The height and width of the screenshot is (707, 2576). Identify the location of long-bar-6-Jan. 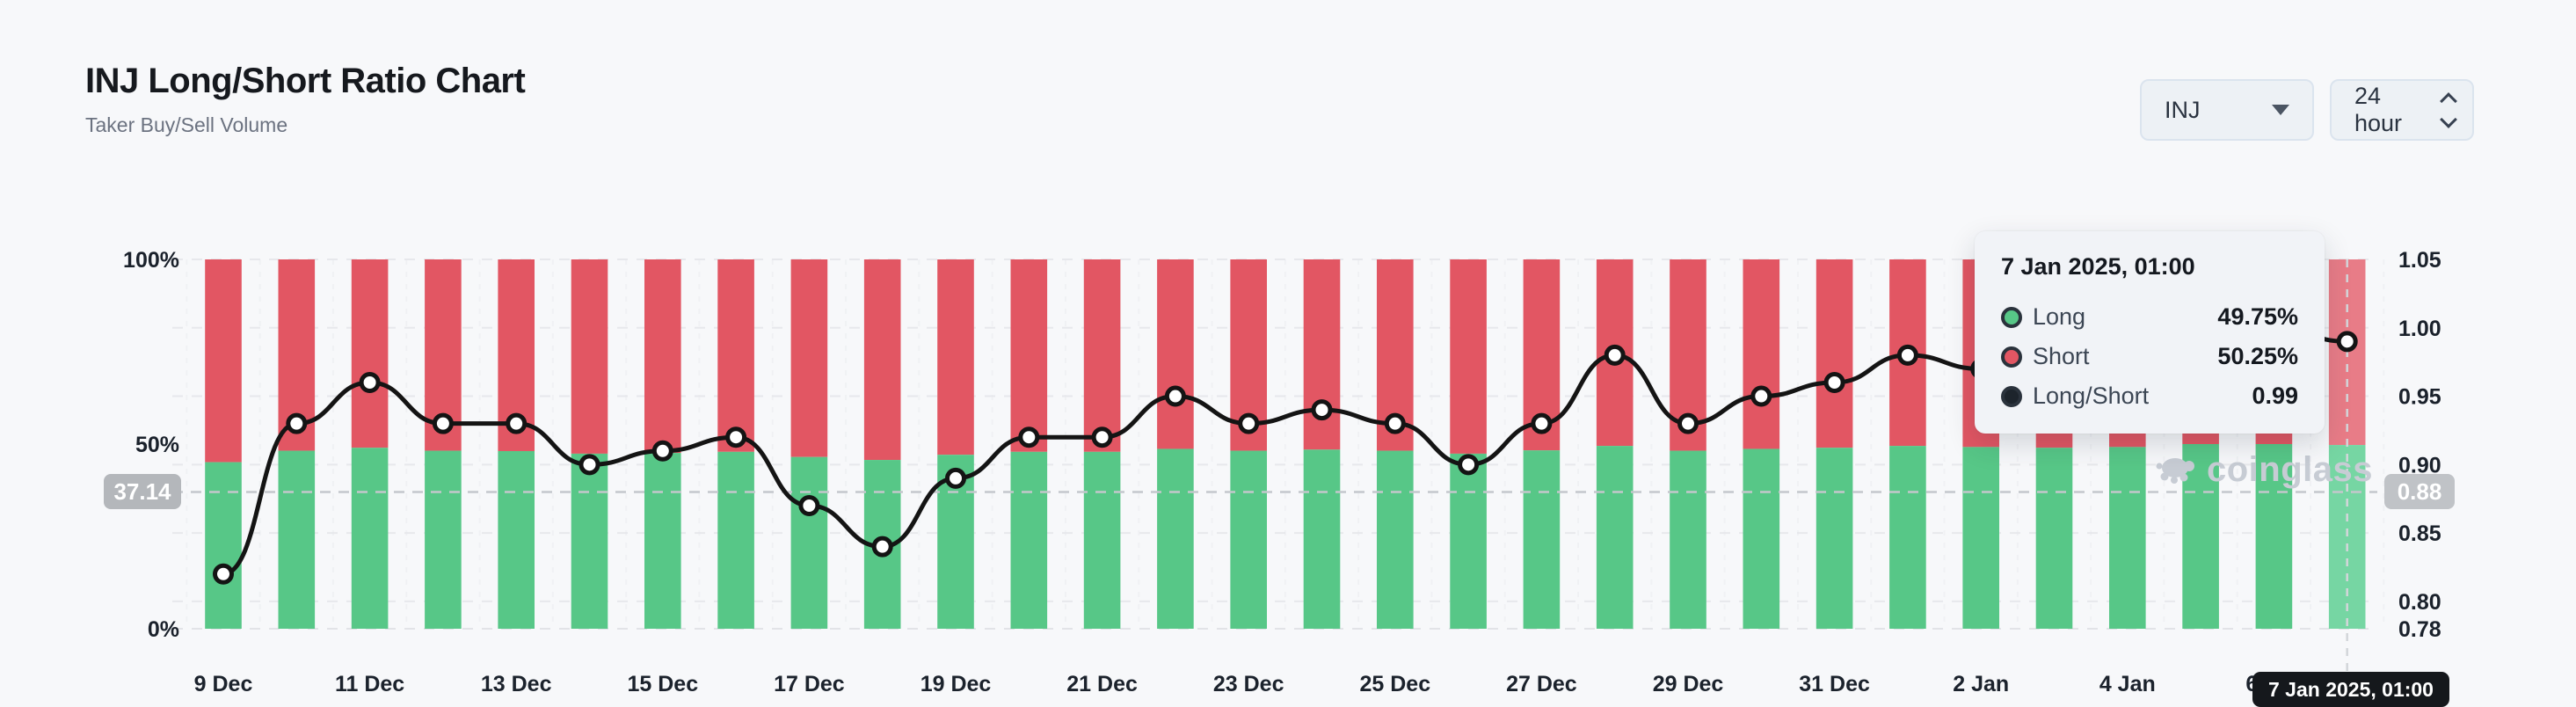
(2274, 536).